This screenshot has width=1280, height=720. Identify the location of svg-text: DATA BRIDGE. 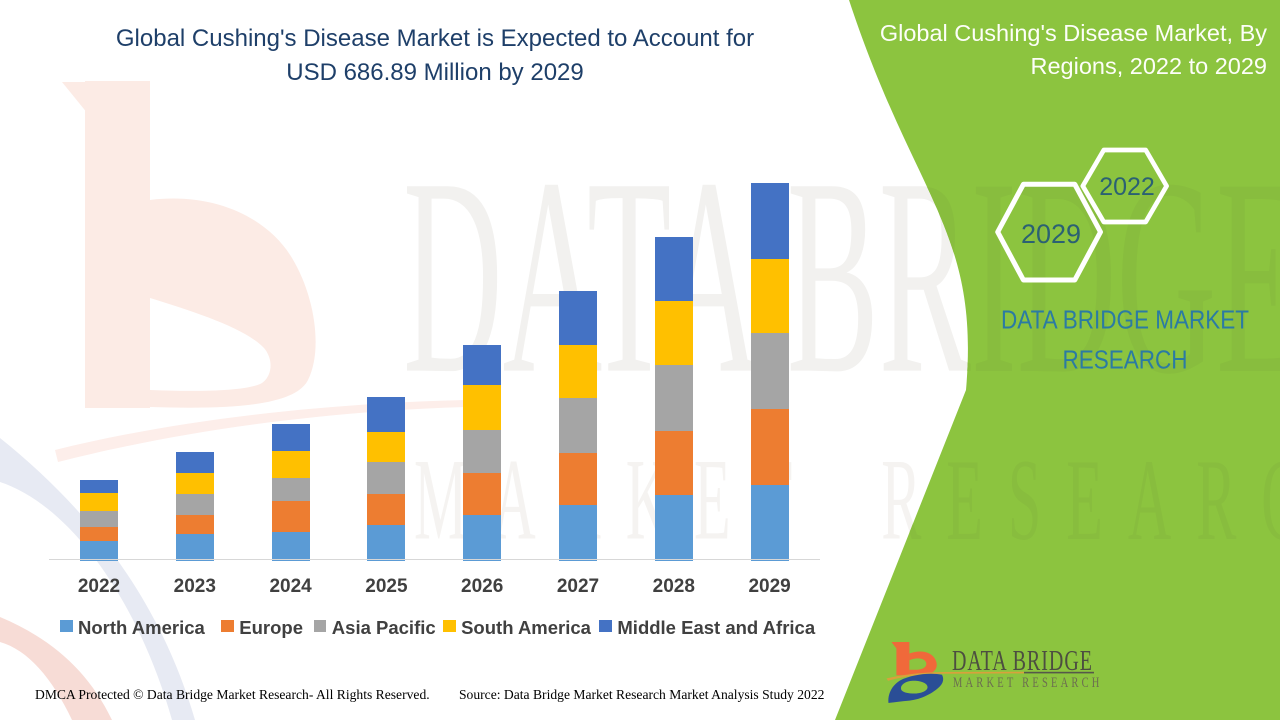
(1022, 661).